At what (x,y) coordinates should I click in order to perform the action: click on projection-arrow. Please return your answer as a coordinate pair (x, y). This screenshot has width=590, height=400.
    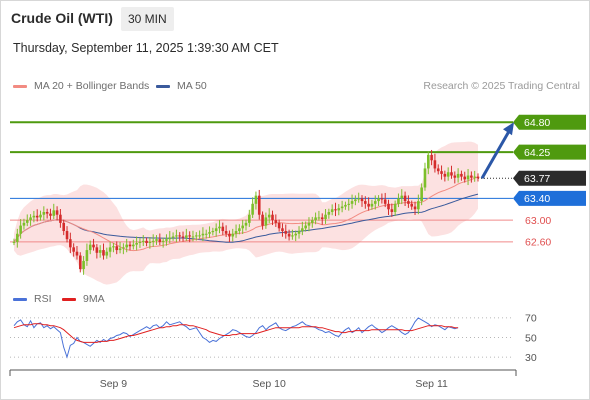
    Looking at the image, I should click on (495, 154).